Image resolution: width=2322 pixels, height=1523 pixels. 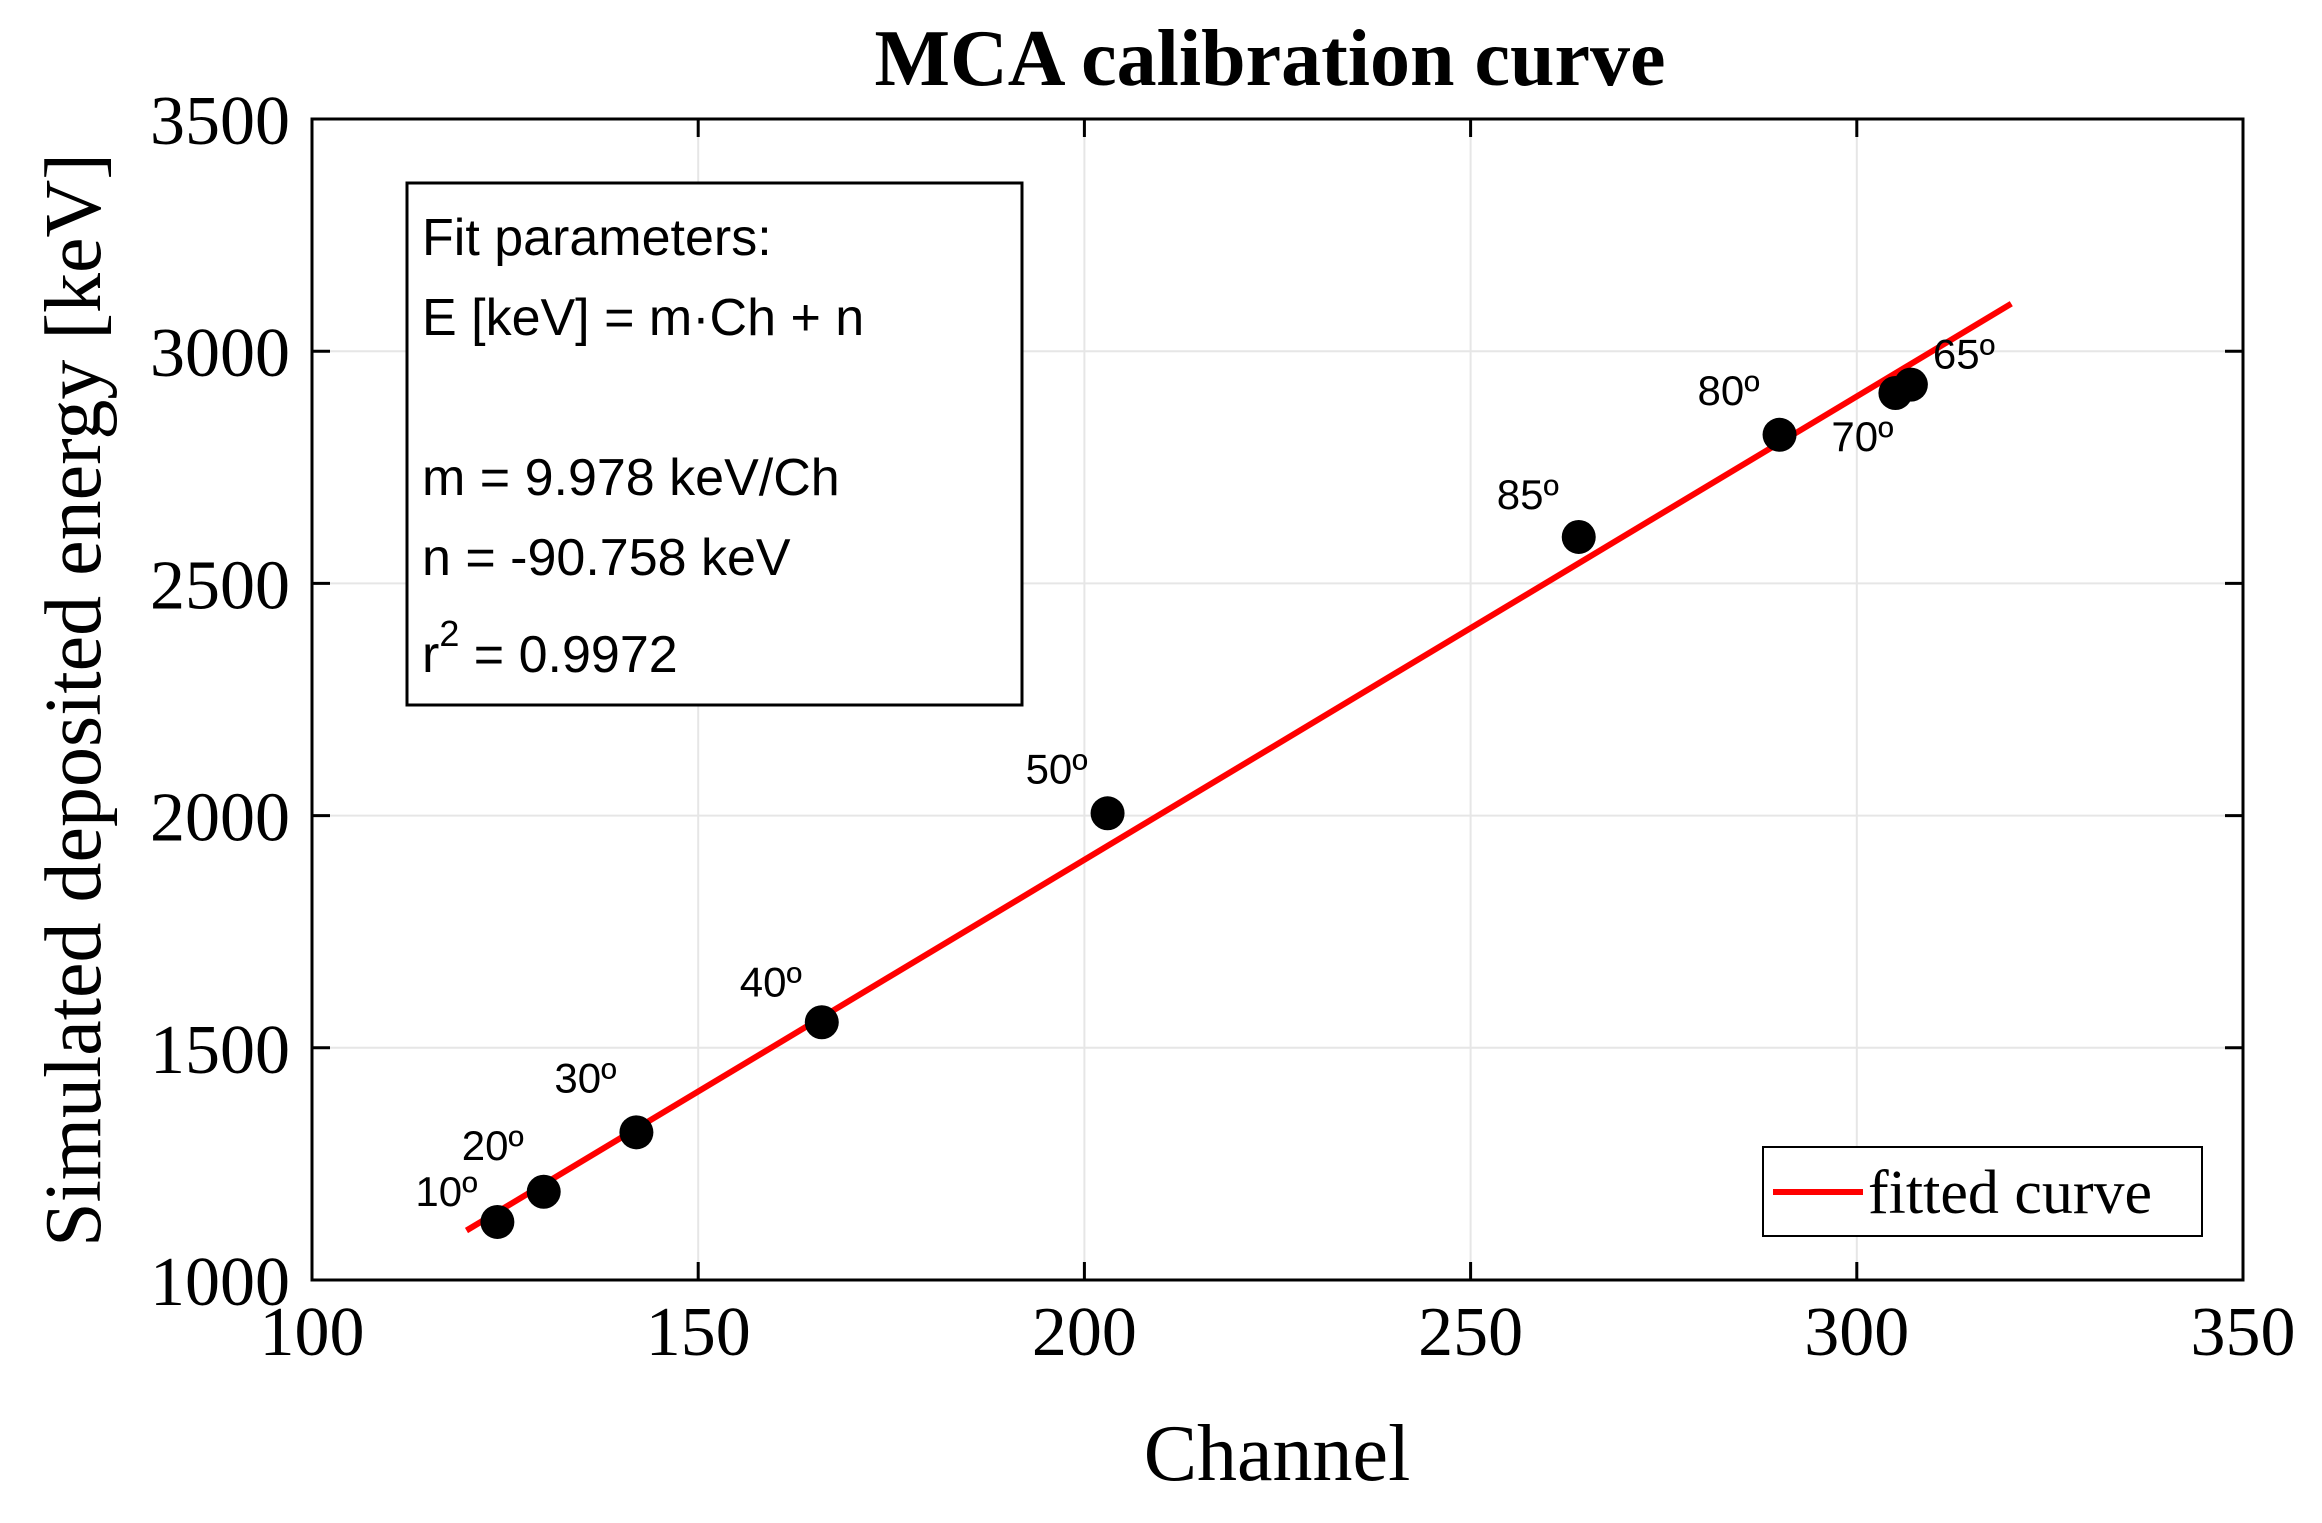 What do you see at coordinates (585, 1077) in the screenshot?
I see `data-point-label: 30º` at bounding box center [585, 1077].